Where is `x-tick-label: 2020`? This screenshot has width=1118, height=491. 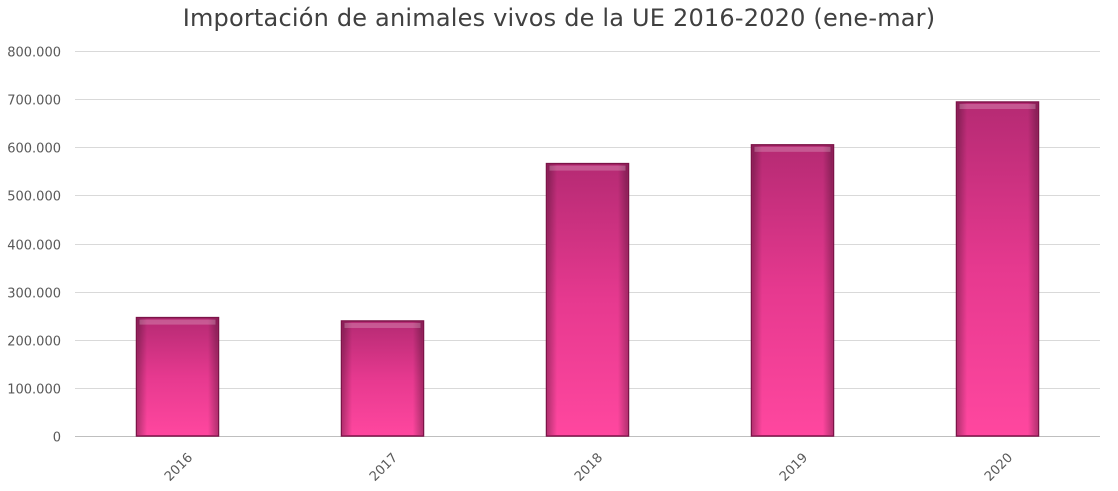
x-tick-label: 2020 is located at coordinates (999, 468).